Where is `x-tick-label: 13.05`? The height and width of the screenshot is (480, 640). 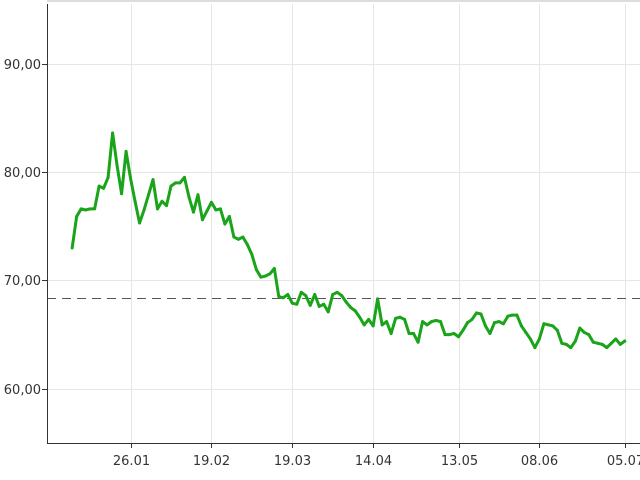 x-tick-label: 13.05 is located at coordinates (459, 461).